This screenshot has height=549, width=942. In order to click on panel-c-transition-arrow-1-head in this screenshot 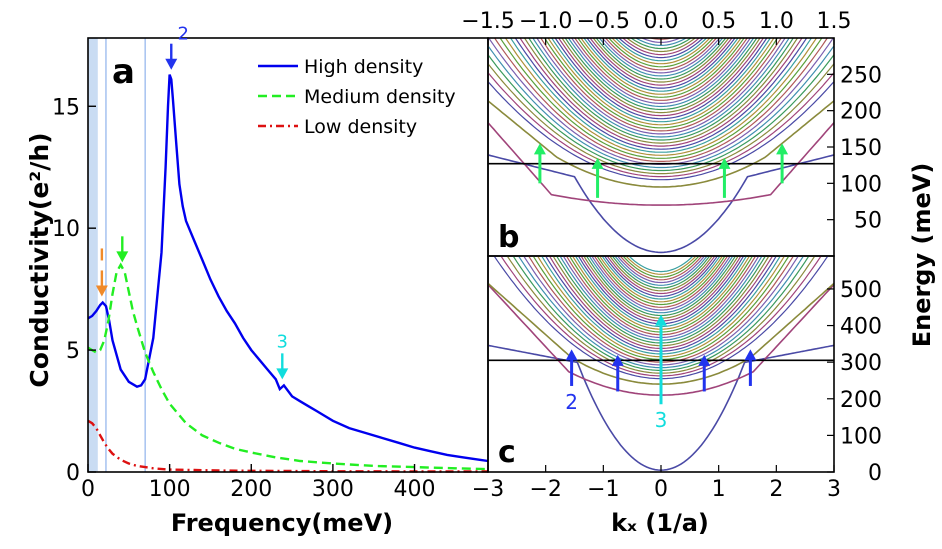, I will do `click(617, 360)`.